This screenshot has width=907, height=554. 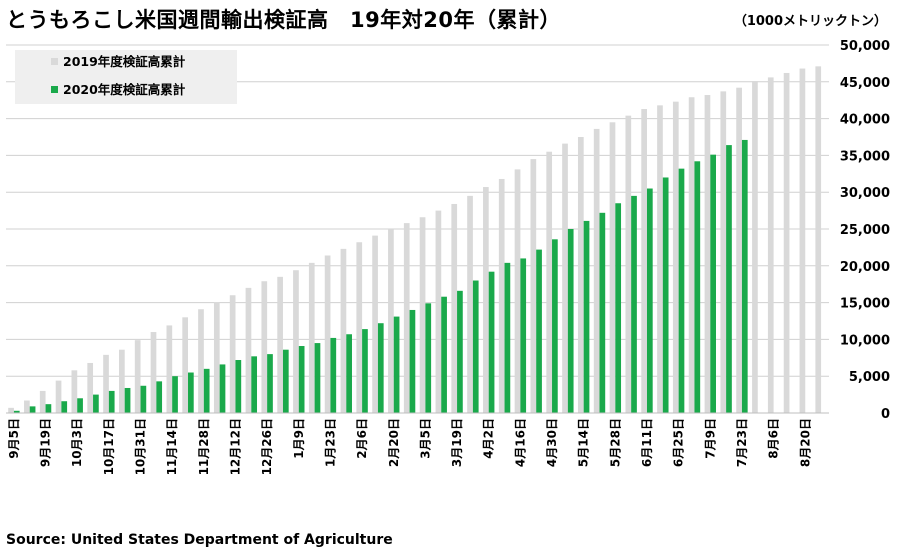 I want to click on x-tick-label: 10月17日, so click(x=109, y=446).